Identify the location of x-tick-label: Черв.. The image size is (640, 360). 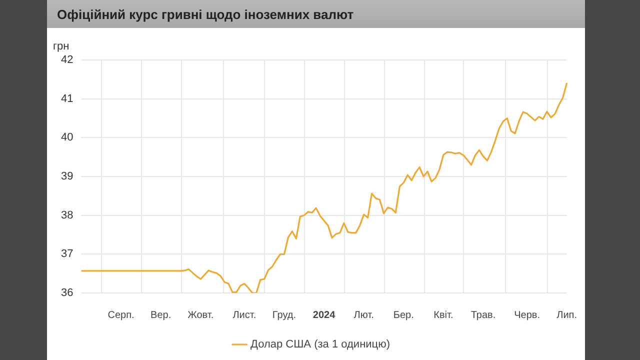
(527, 315).